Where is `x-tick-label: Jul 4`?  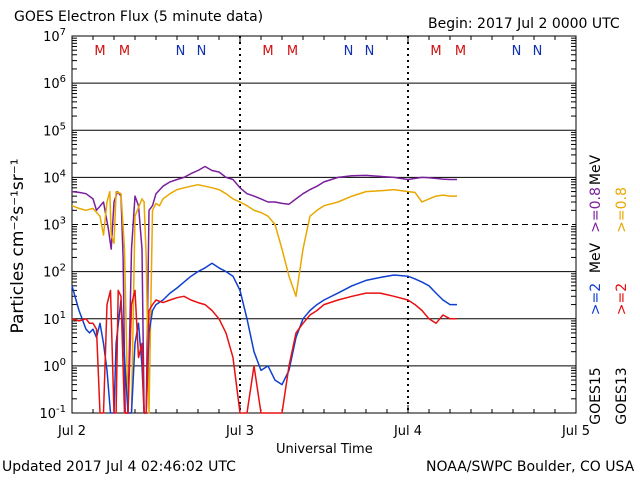
x-tick-label: Jul 4 is located at coordinates (407, 431).